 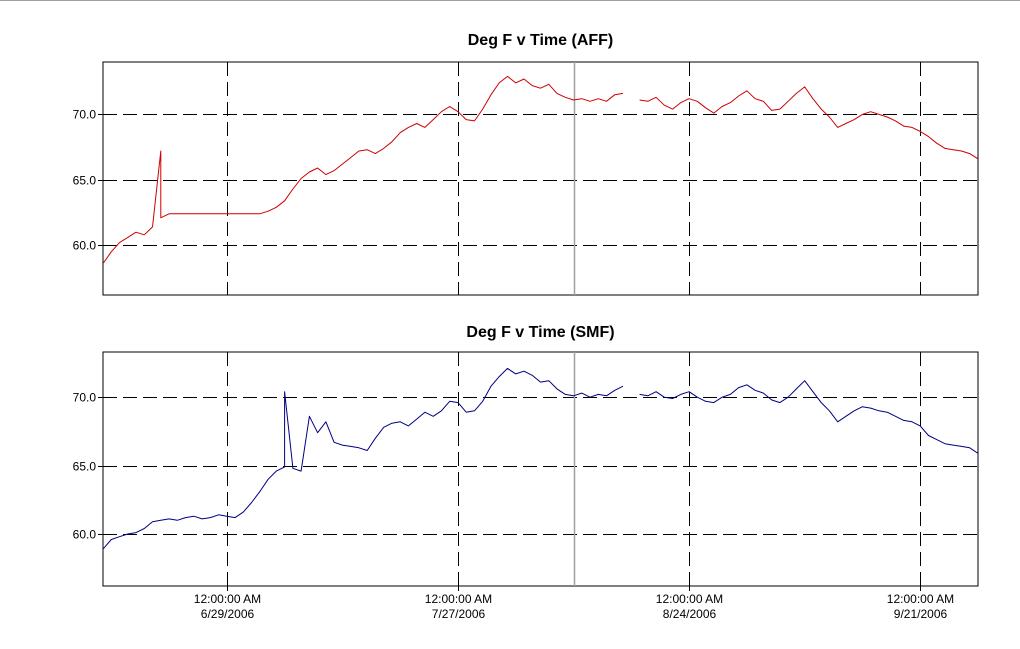 I want to click on chart0-y-tick-label-1: 65.0, so click(x=85, y=181).